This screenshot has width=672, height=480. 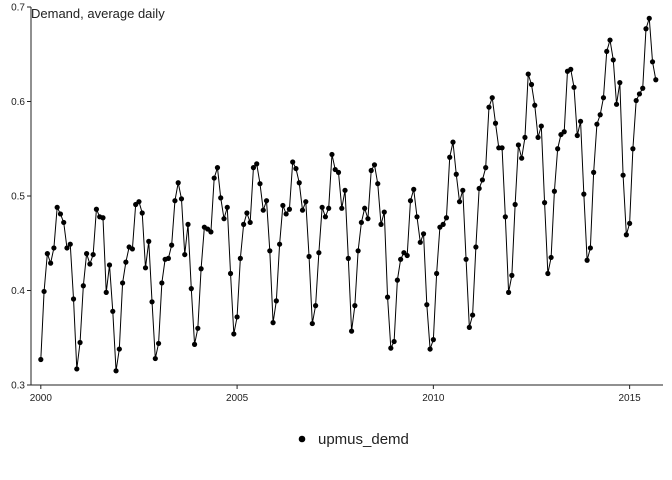 What do you see at coordinates (302, 439) in the screenshot?
I see `legend-marker` at bounding box center [302, 439].